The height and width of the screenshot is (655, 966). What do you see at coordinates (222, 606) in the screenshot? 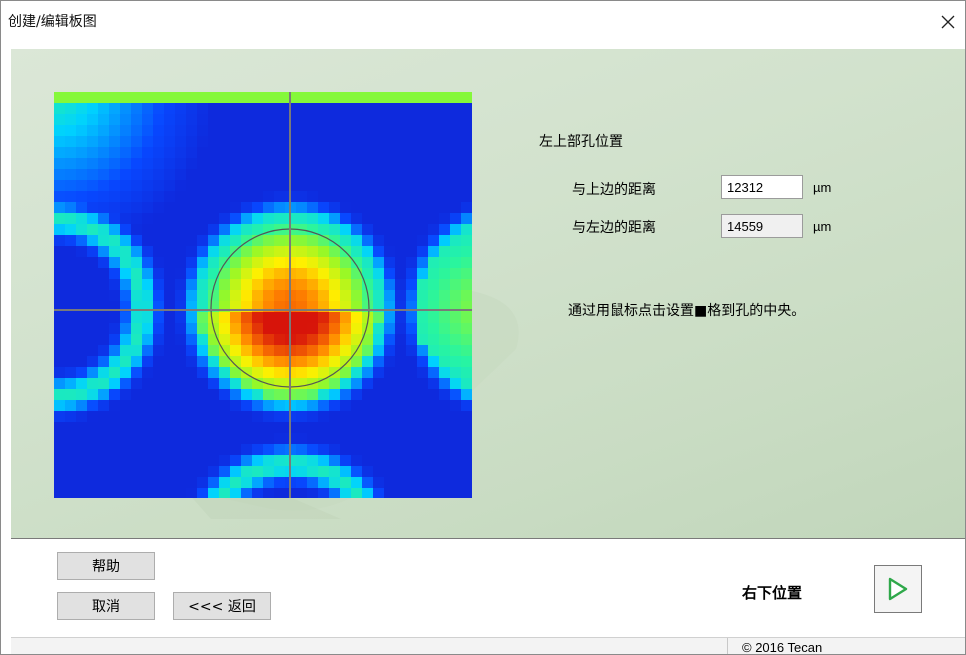
I see `back-button: <<< 返回` at bounding box center [222, 606].